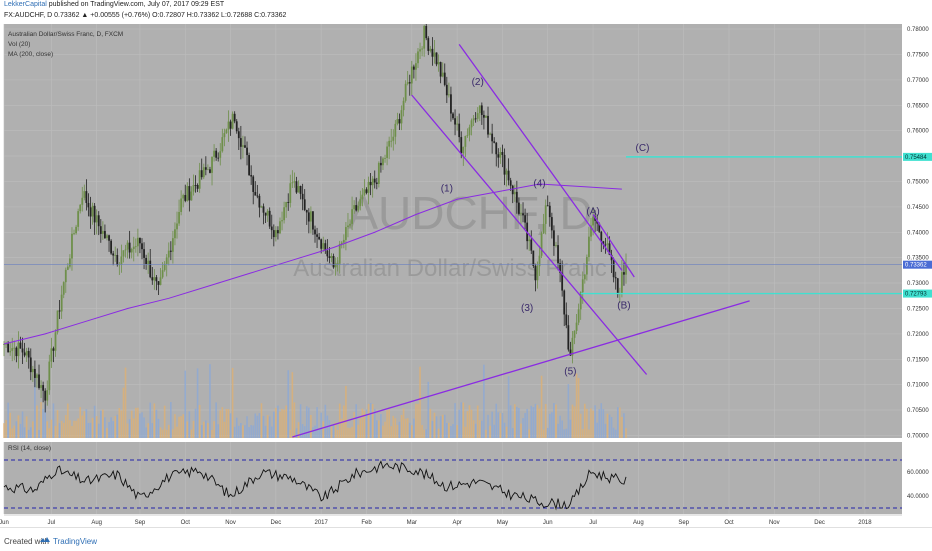  I want to click on time-tick-label: 2017, so click(322, 523).